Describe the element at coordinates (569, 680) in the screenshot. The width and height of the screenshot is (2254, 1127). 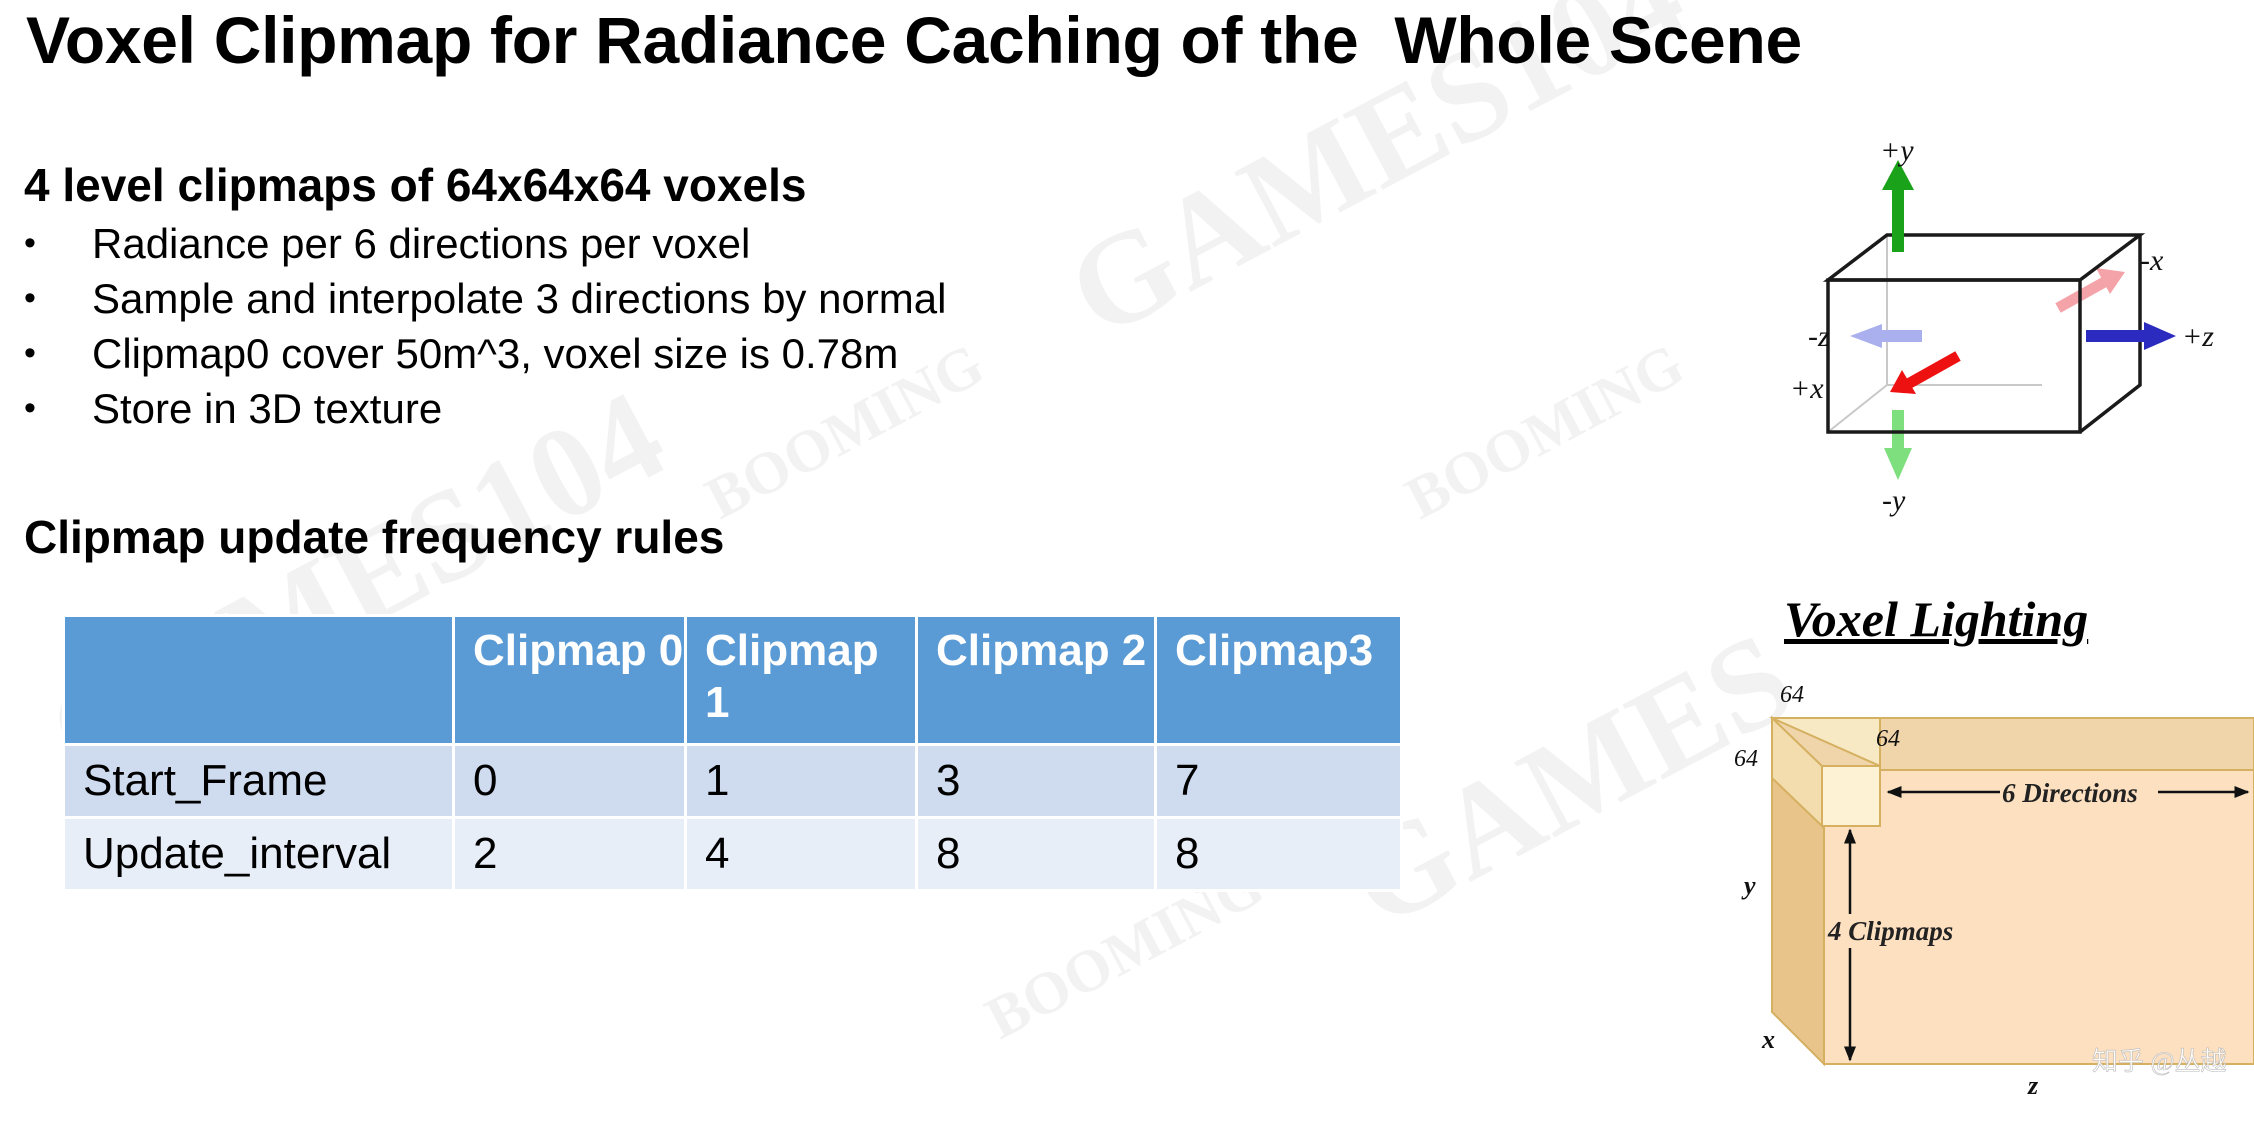
I see `table-header-cell: Clipmap 0` at that location.